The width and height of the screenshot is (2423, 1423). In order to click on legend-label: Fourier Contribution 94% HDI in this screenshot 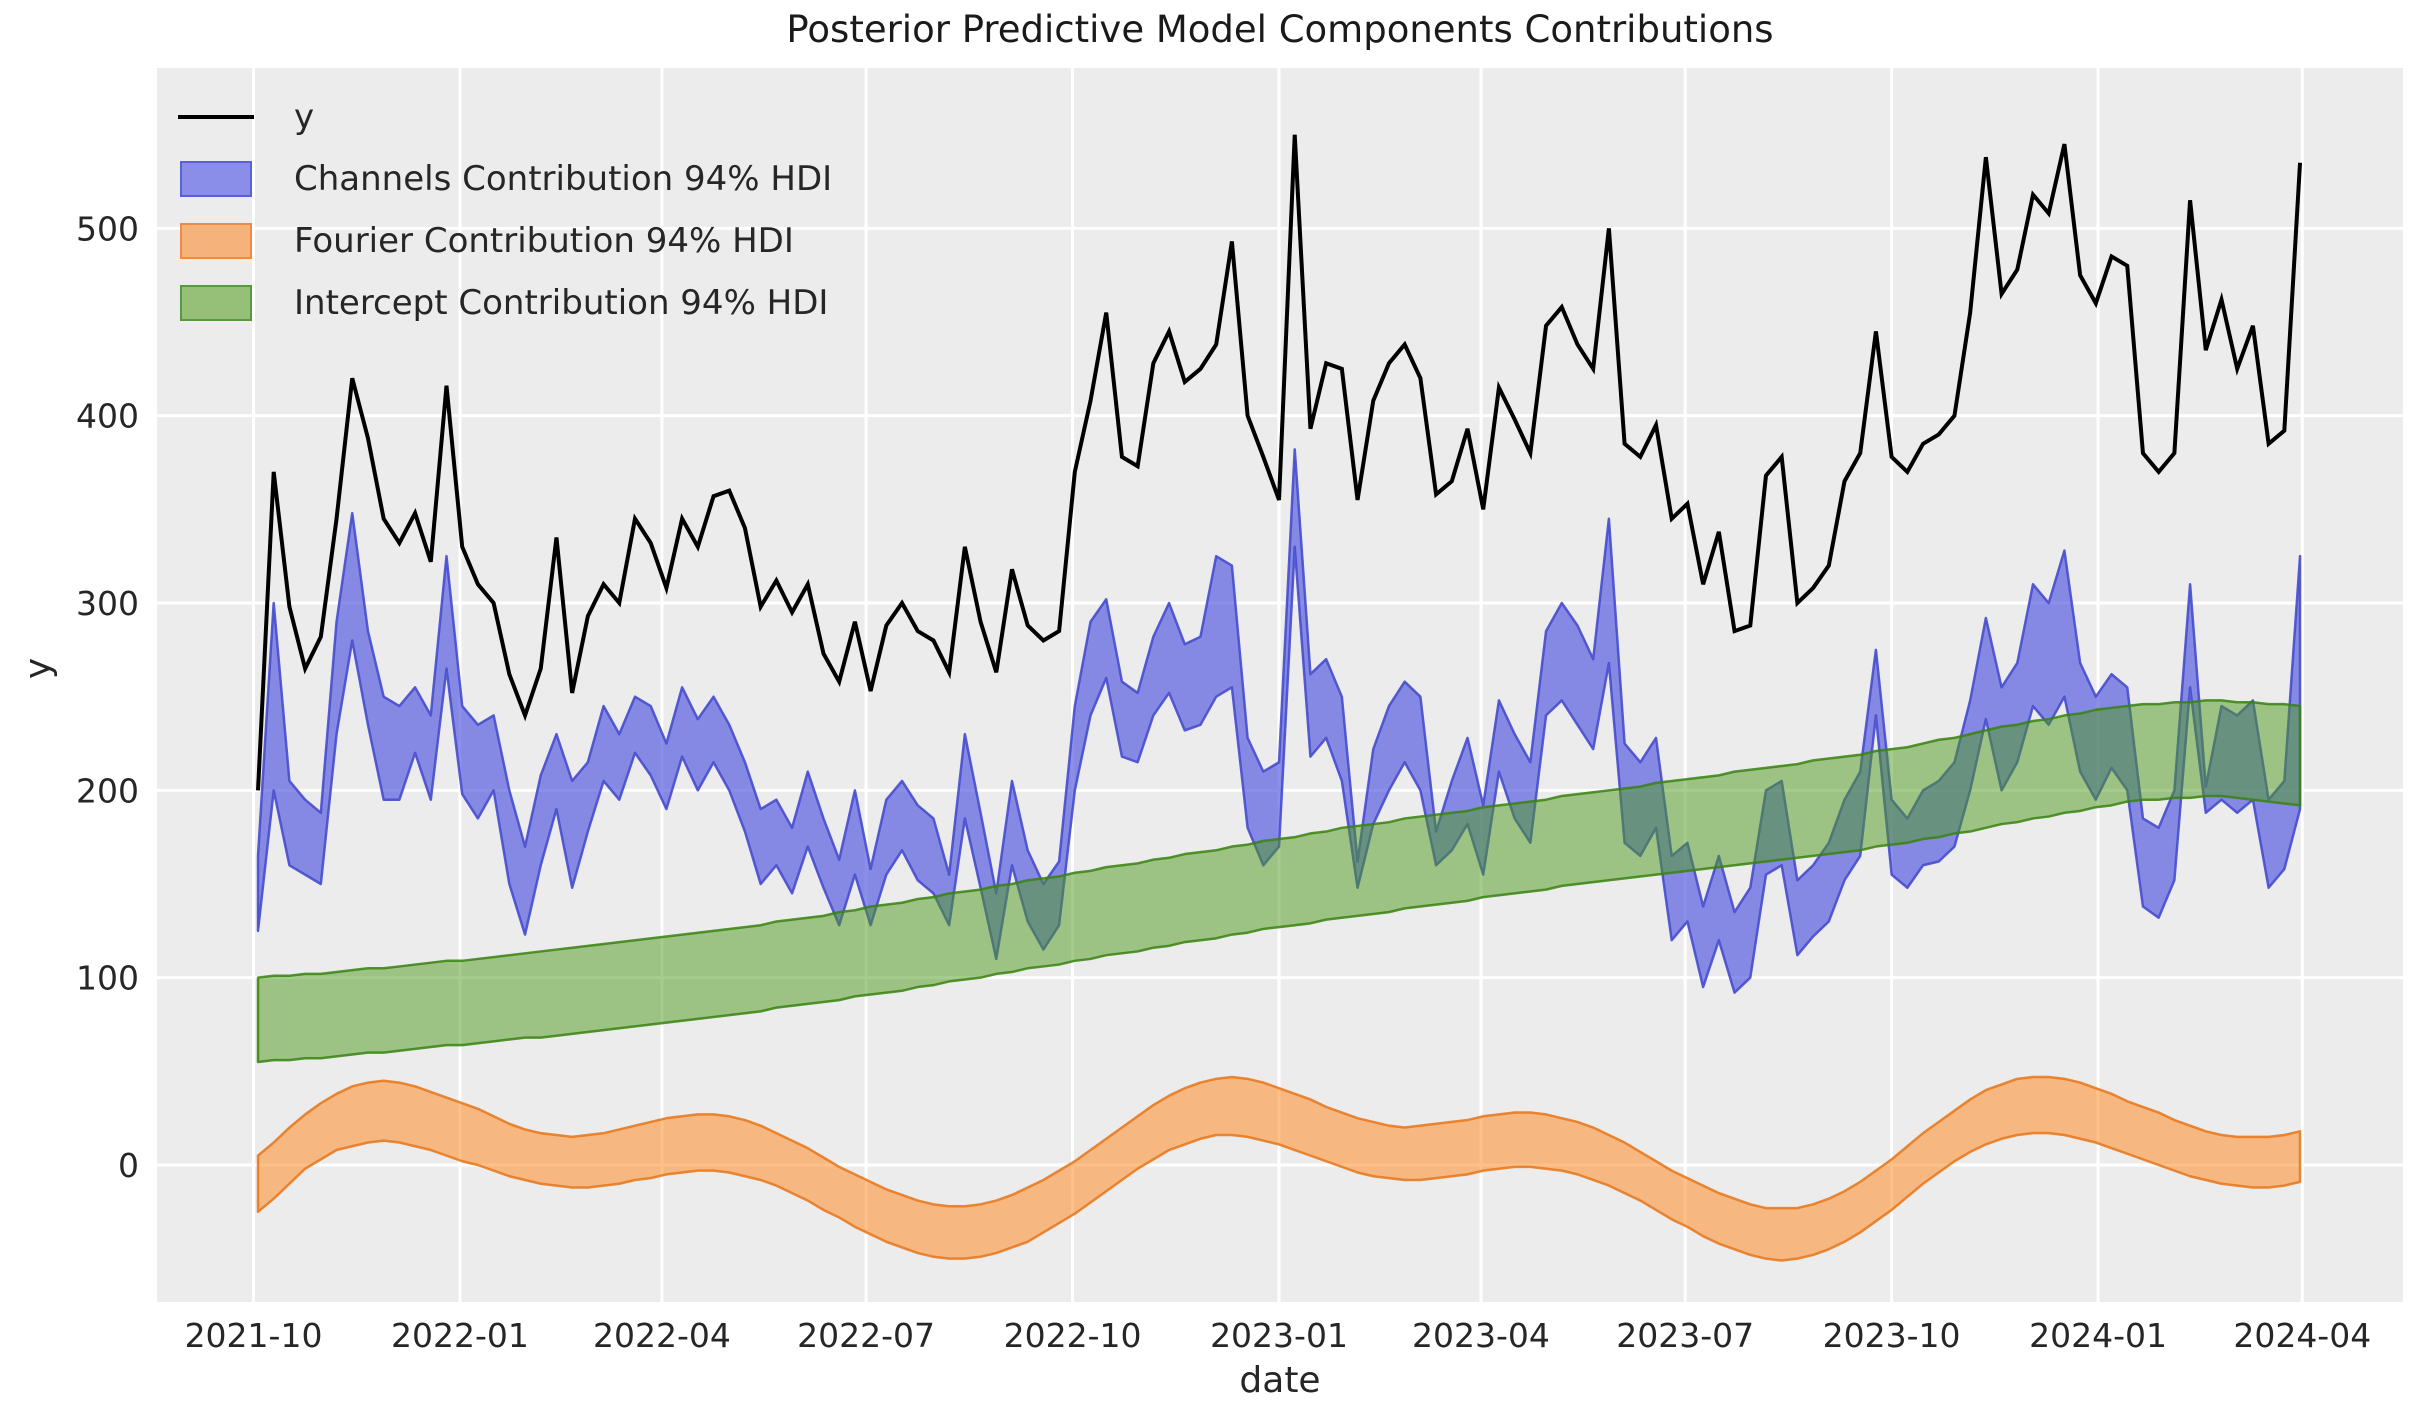, I will do `click(544, 241)`.